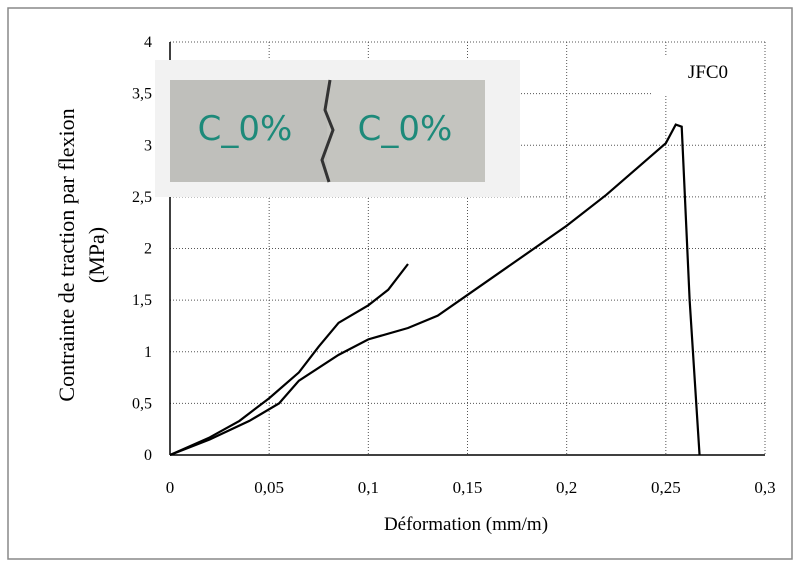 The width and height of the screenshot is (800, 572). Describe the element at coordinates (666, 487) in the screenshot. I see `x-tick-label: 0,25` at that location.